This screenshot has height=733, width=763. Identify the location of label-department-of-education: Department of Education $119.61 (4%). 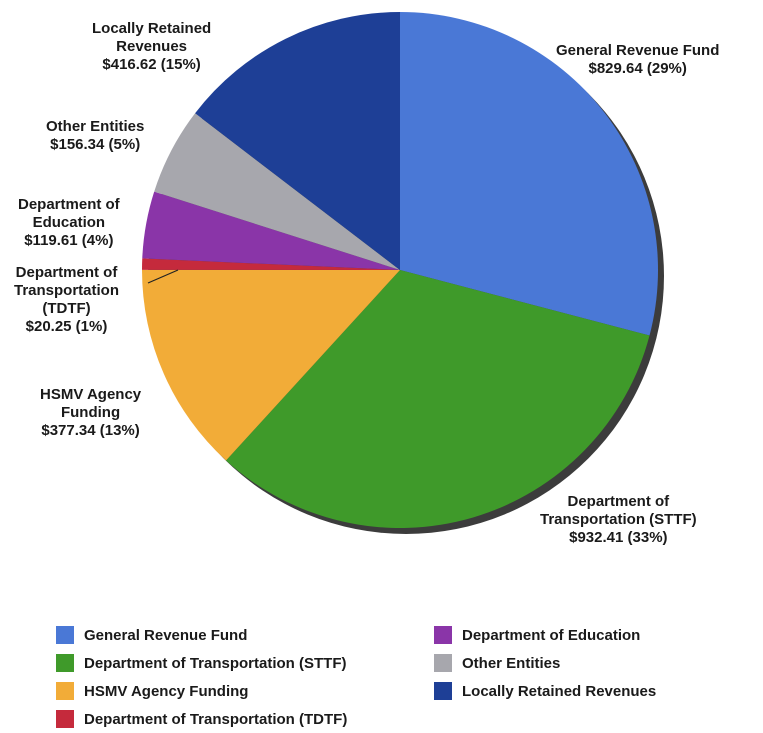
(69, 223).